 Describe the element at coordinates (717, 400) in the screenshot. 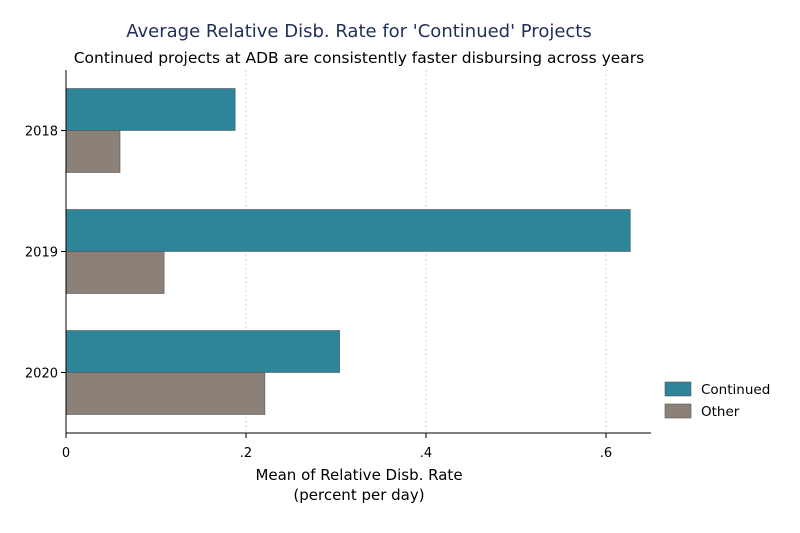

I see `legend: Continued Other` at that location.